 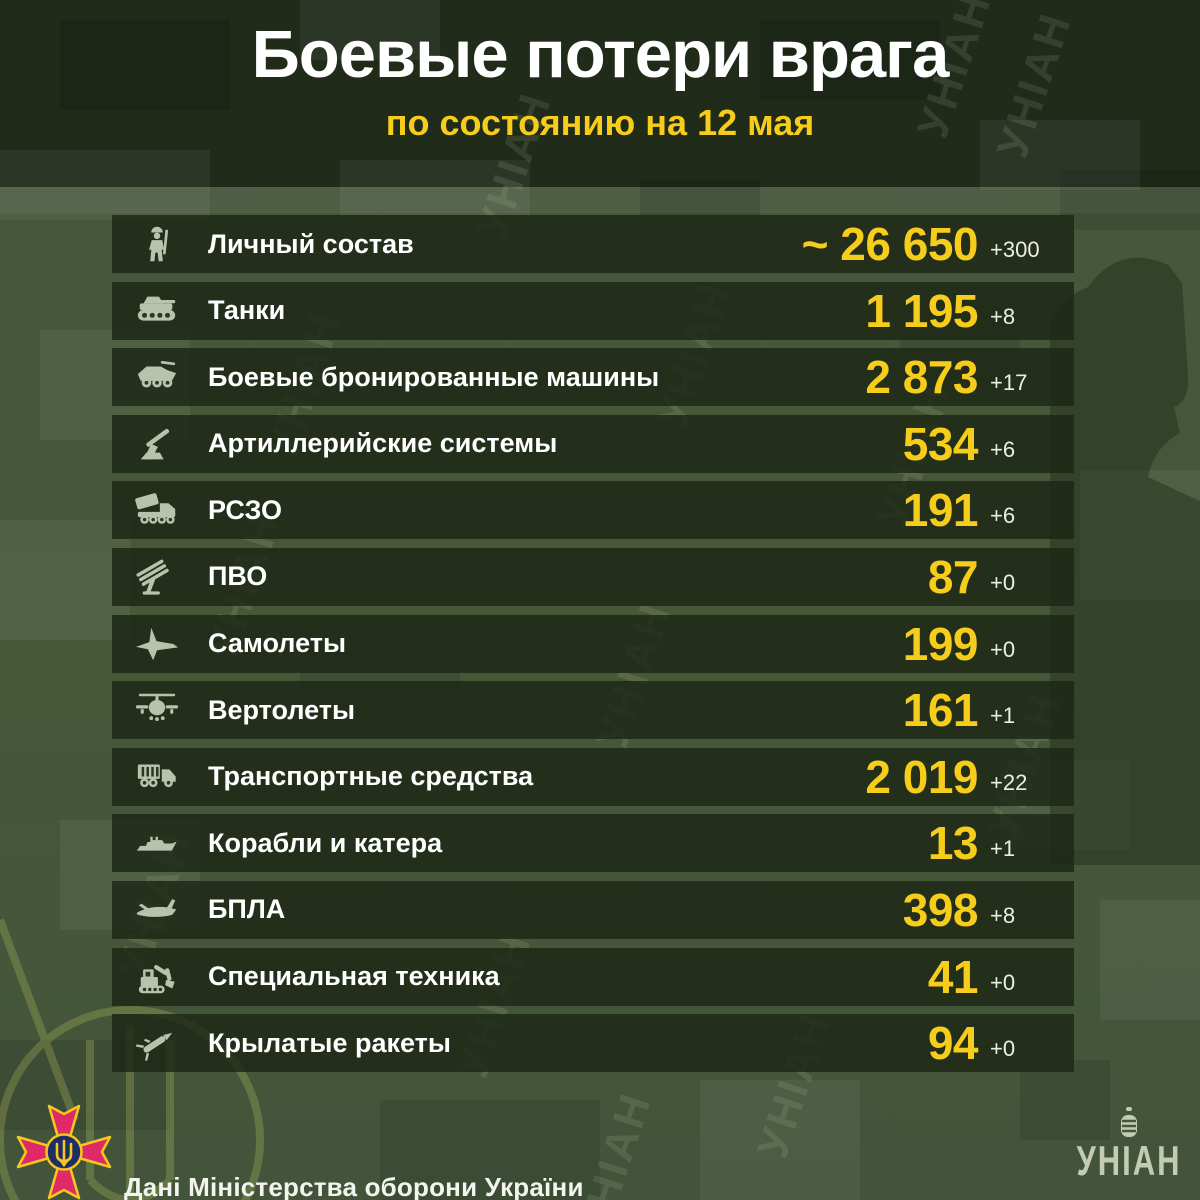 I want to click on row-value: 199, so click(x=940, y=643).